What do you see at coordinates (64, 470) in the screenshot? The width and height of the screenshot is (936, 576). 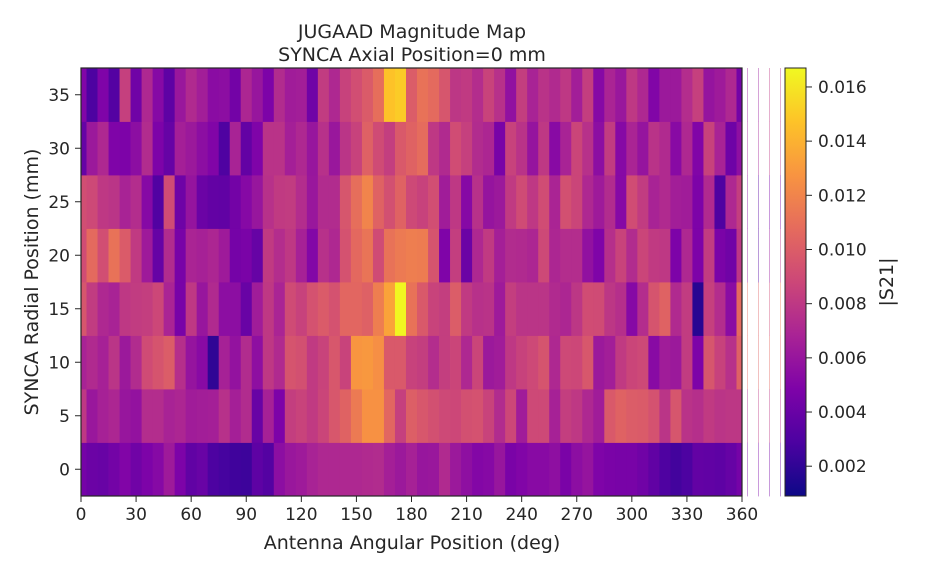 I see `y-tick-label: 0` at bounding box center [64, 470].